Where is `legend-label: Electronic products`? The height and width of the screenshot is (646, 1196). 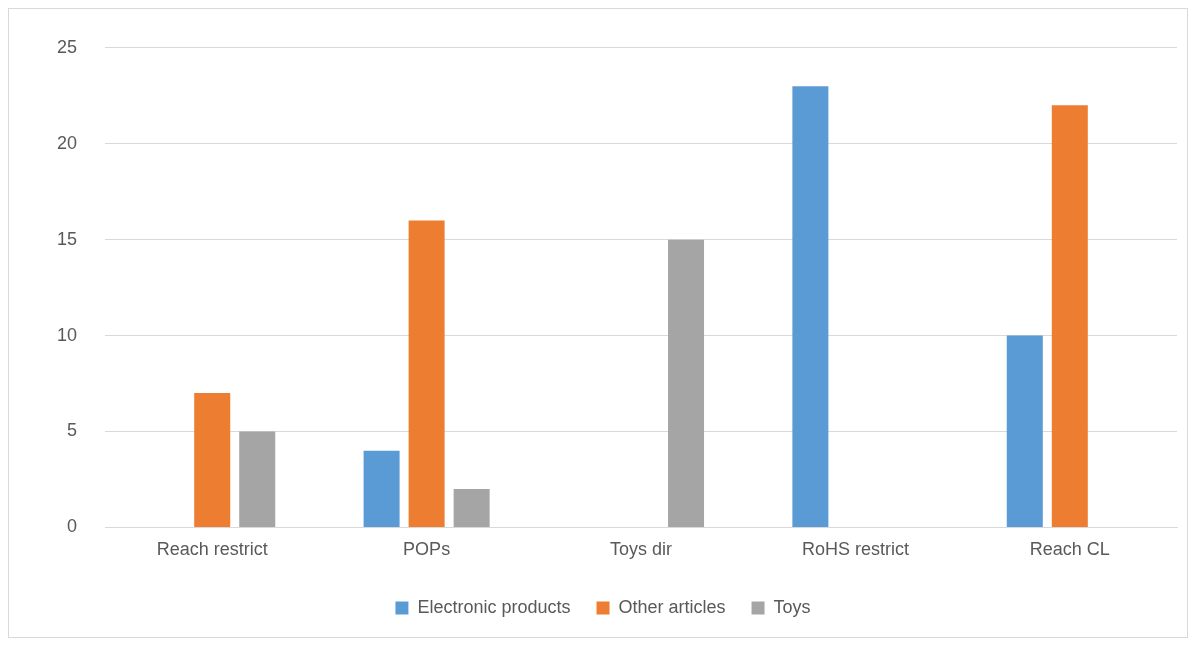 legend-label: Electronic products is located at coordinates (494, 606).